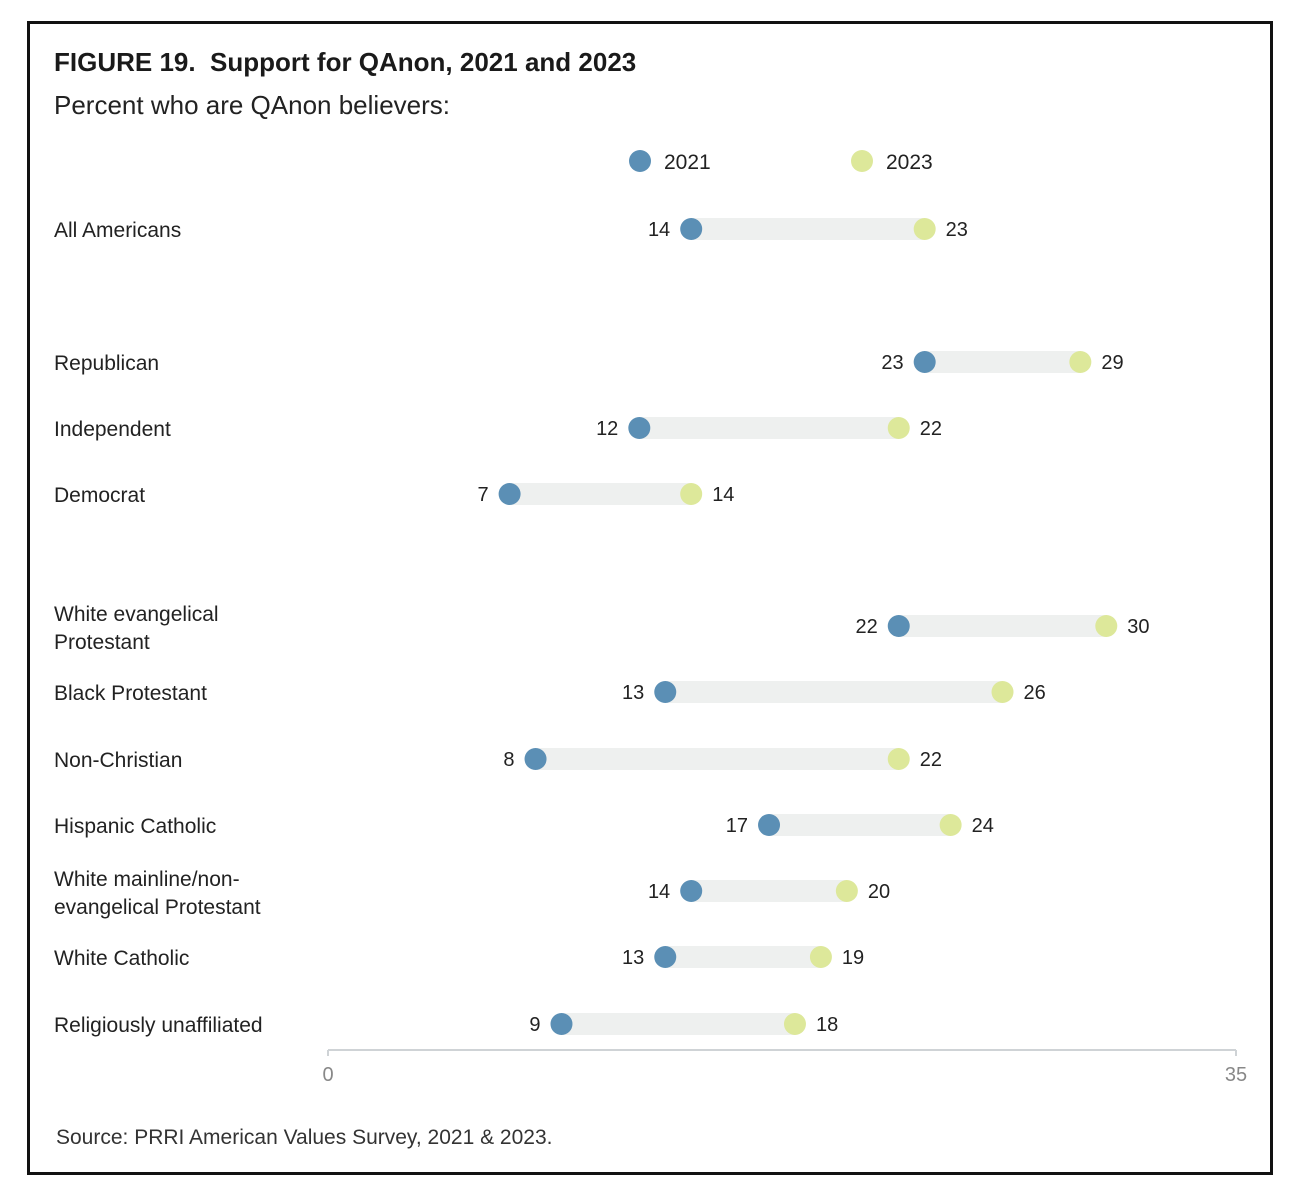 The height and width of the screenshot is (1201, 1300). What do you see at coordinates (892, 363) in the screenshot?
I see `value-label-2021: 23` at bounding box center [892, 363].